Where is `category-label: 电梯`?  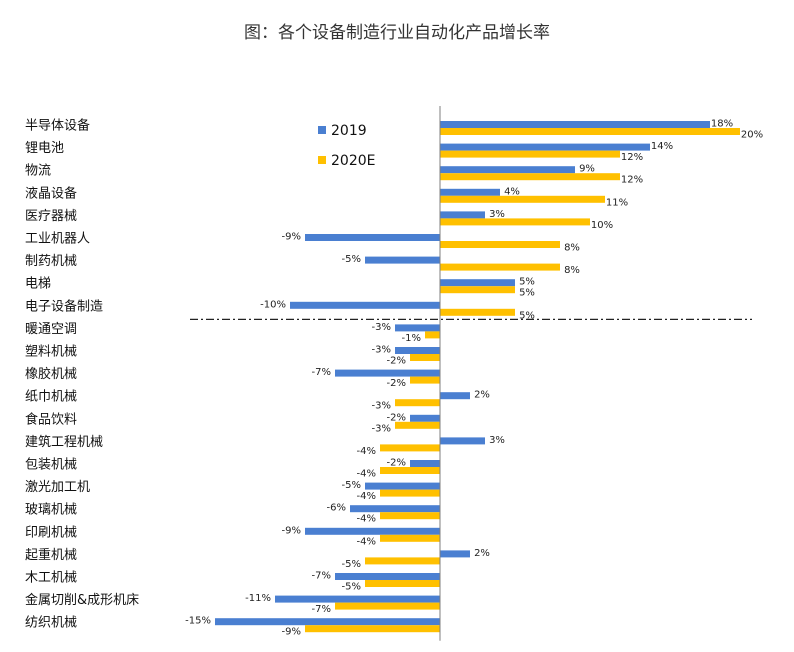 category-label: 电梯 is located at coordinates (38, 284).